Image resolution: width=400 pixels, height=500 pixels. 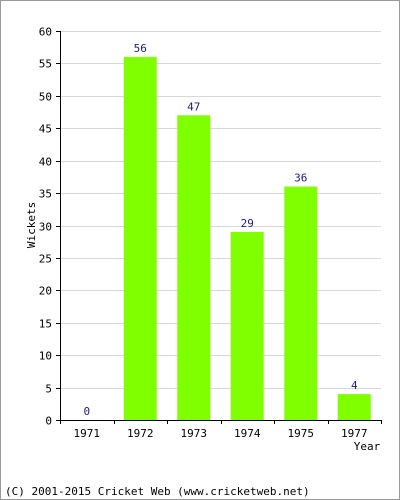 I want to click on x-tick-label: 1972, so click(x=140, y=433).